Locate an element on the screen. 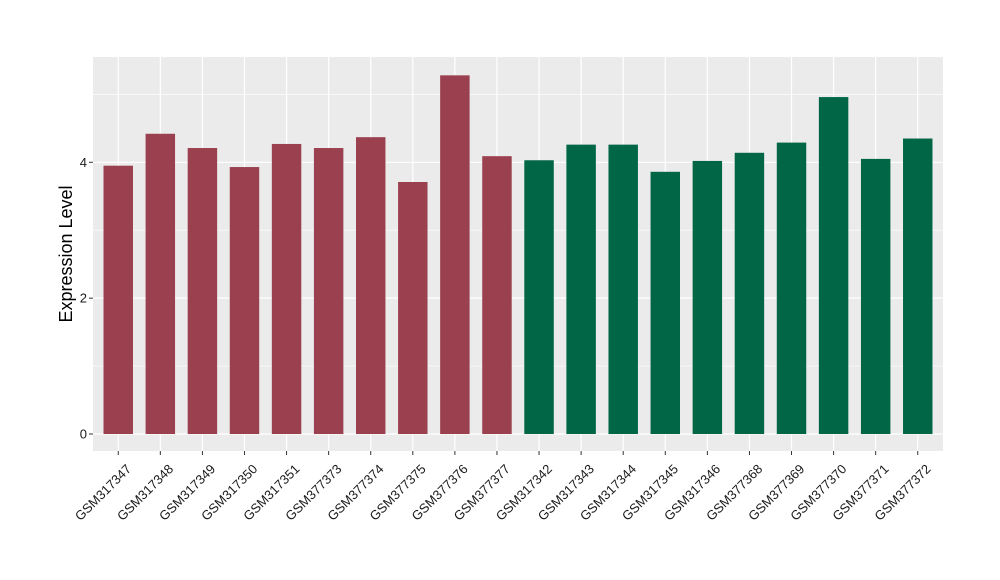 The height and width of the screenshot is (580, 1000). y-tick-label: 0 is located at coordinates (83, 434).